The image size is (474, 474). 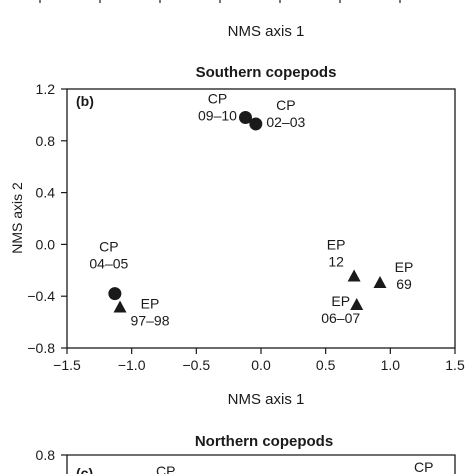 What do you see at coordinates (67, 365) in the screenshot?
I see `x-tick-label: −1.5` at bounding box center [67, 365].